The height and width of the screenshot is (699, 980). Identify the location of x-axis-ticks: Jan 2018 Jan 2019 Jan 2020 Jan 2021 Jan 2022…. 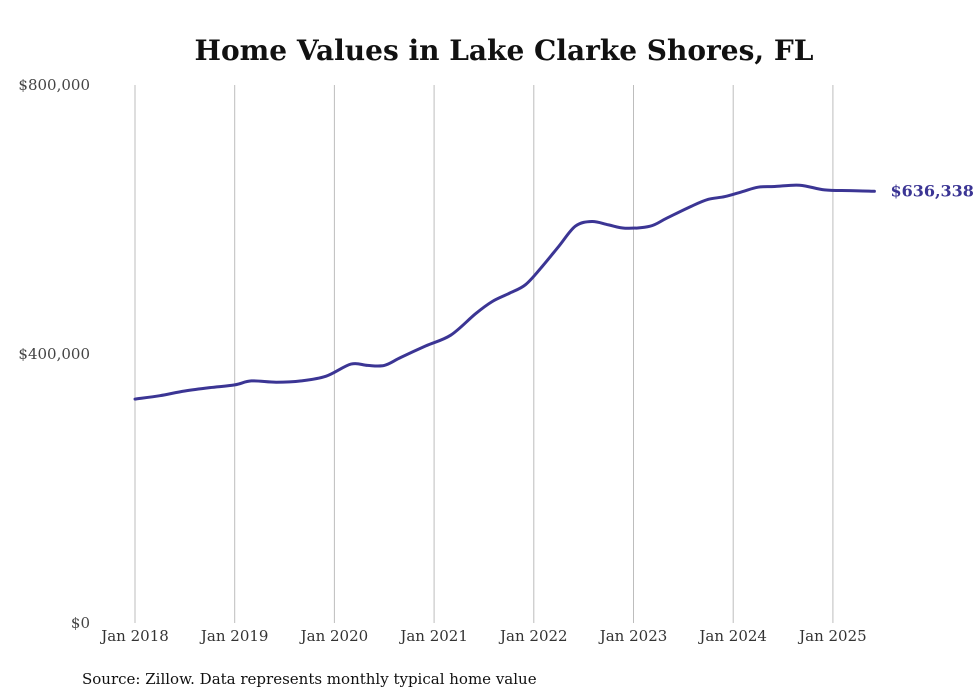
(482, 636).